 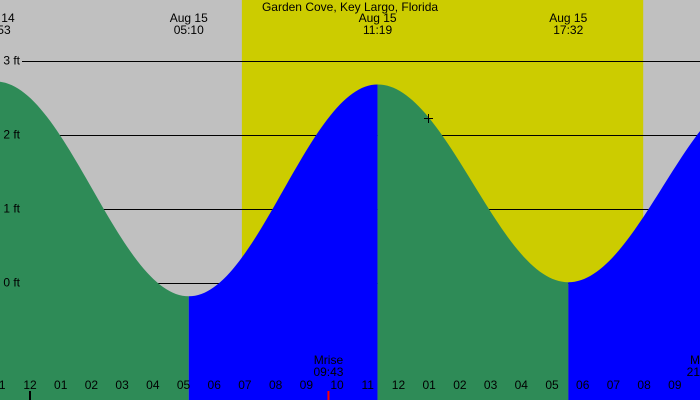 I want to click on y-tick-label: 0 ft, so click(x=11, y=283).